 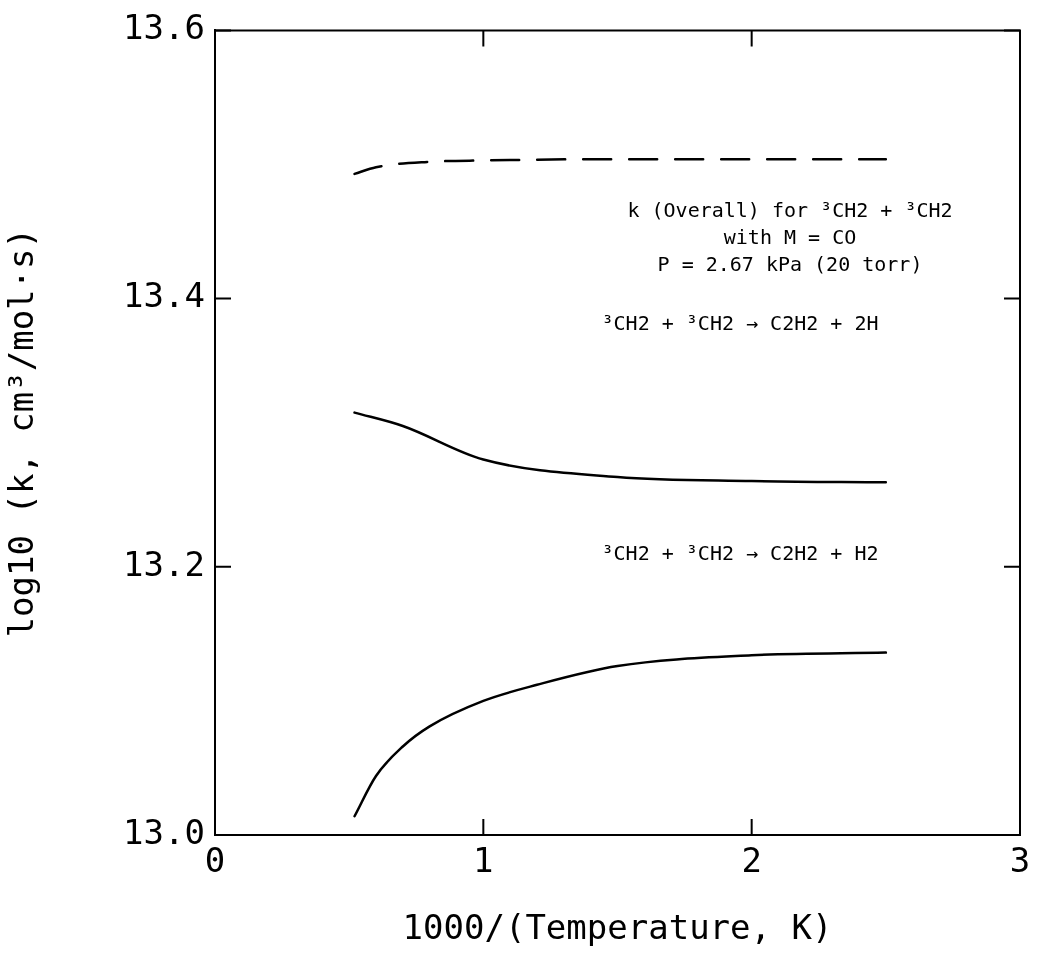 What do you see at coordinates (740, 553) in the screenshot?
I see `annotation: ³CH2 + ³CH2 → C2H2 + H2` at bounding box center [740, 553].